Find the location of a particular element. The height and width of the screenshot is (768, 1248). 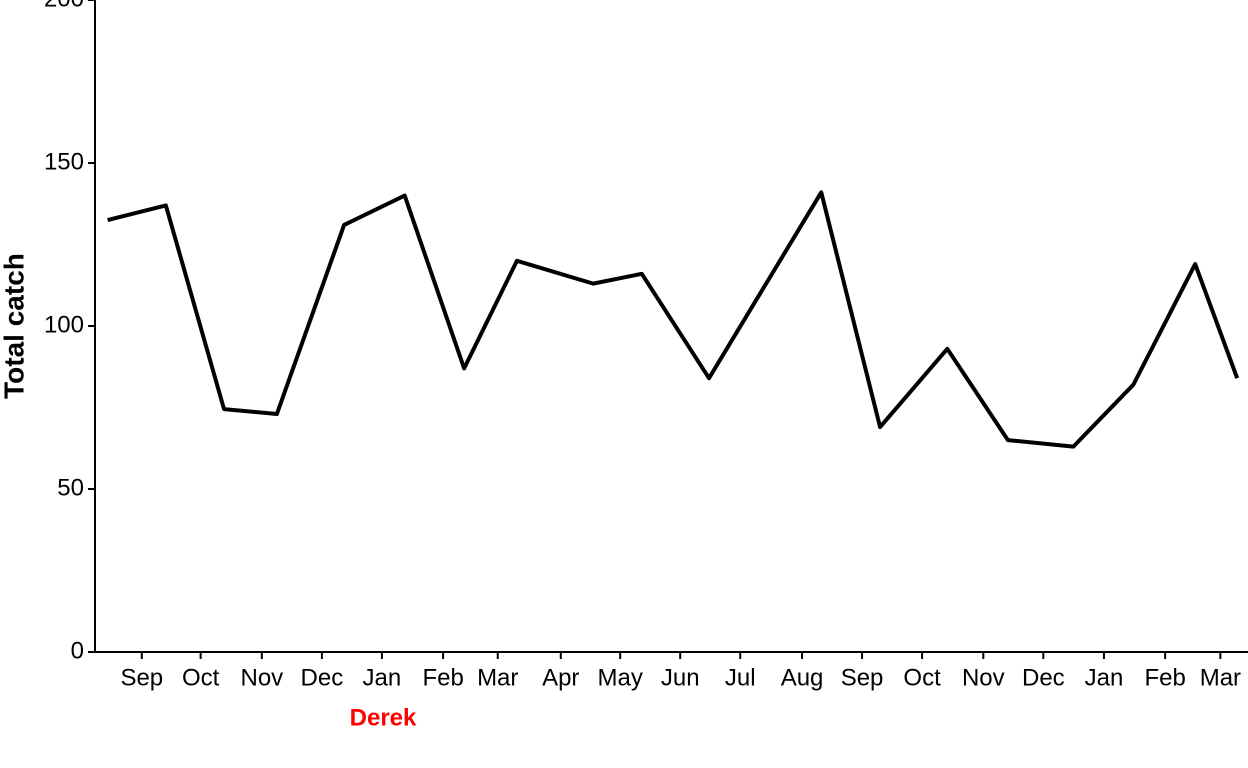

y-tick-label: 100 is located at coordinates (64, 324).